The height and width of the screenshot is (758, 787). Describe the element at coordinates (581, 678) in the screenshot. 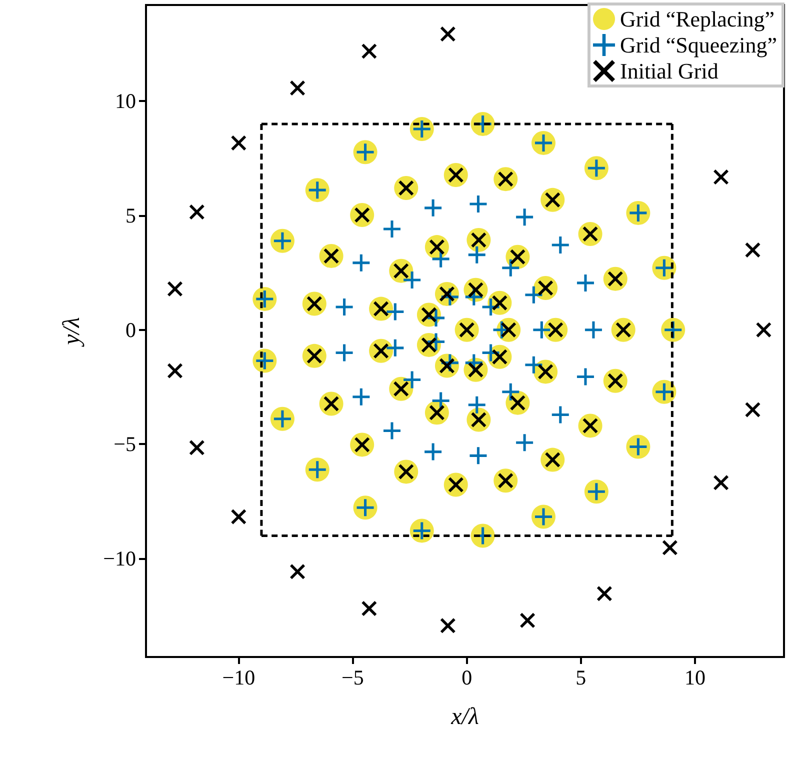

I see `x-tick-label: 5` at that location.